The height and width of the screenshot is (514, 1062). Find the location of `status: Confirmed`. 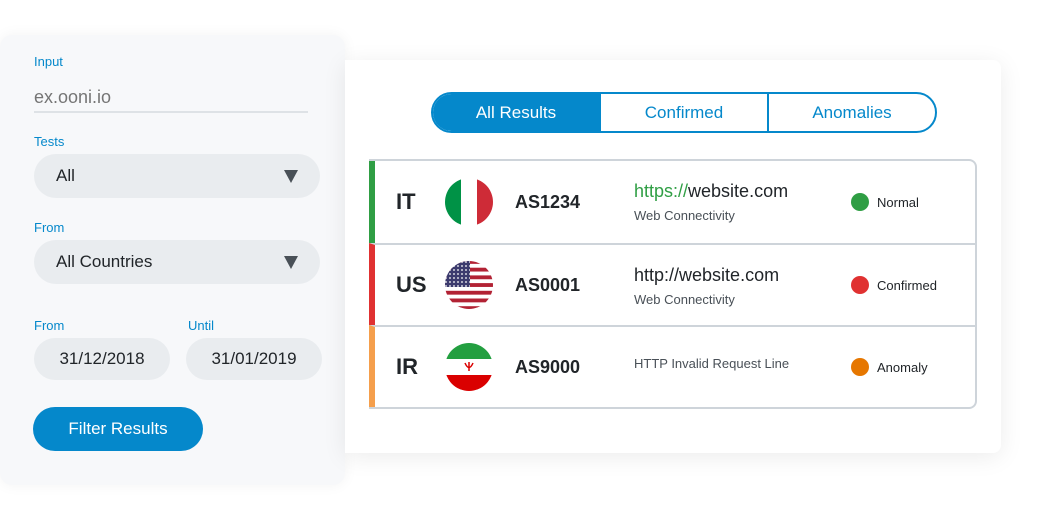

status: Confirmed is located at coordinates (894, 285).